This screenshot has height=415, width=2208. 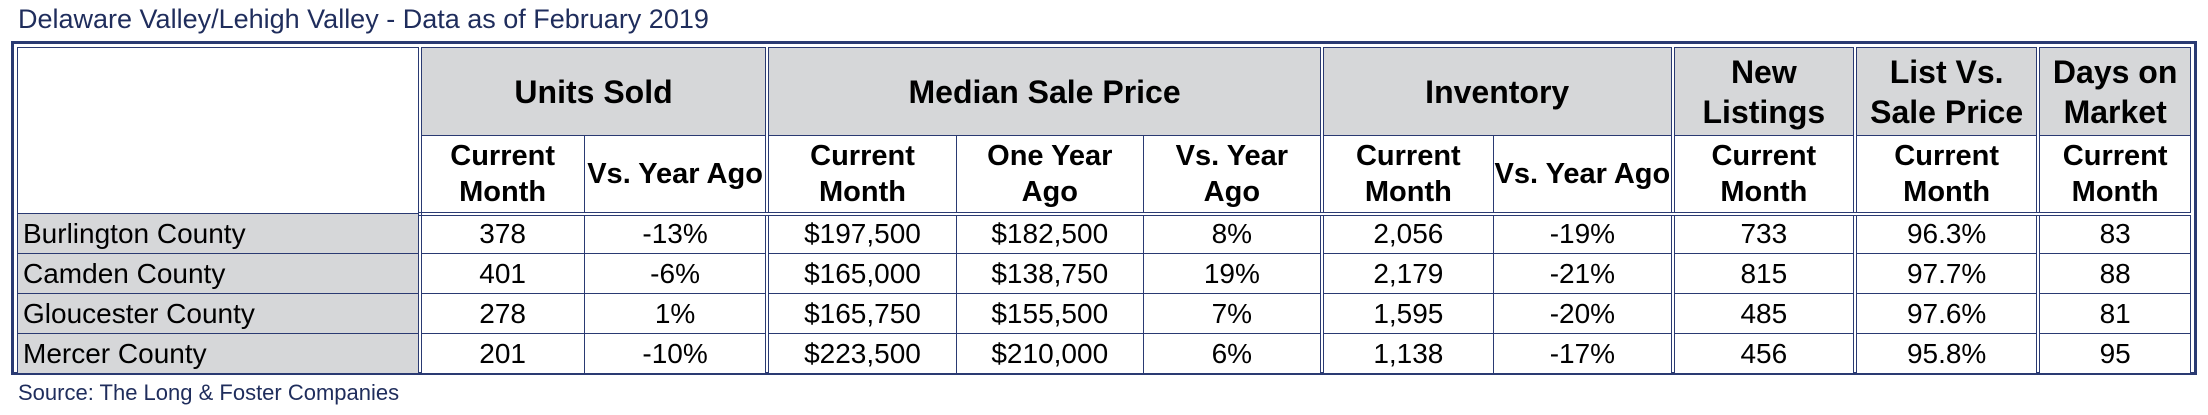 What do you see at coordinates (861, 353) in the screenshot?
I see `median-price-current: $223,500` at bounding box center [861, 353].